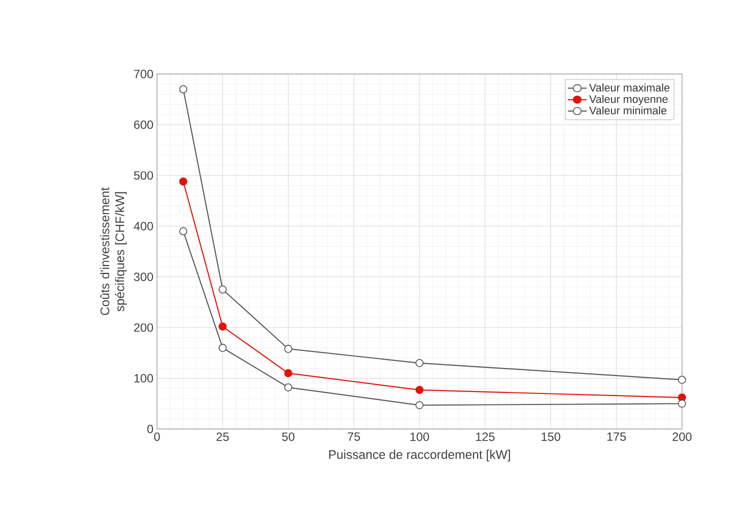  Describe the element at coordinates (420, 436) in the screenshot. I see `x-tick-label: 100` at that location.